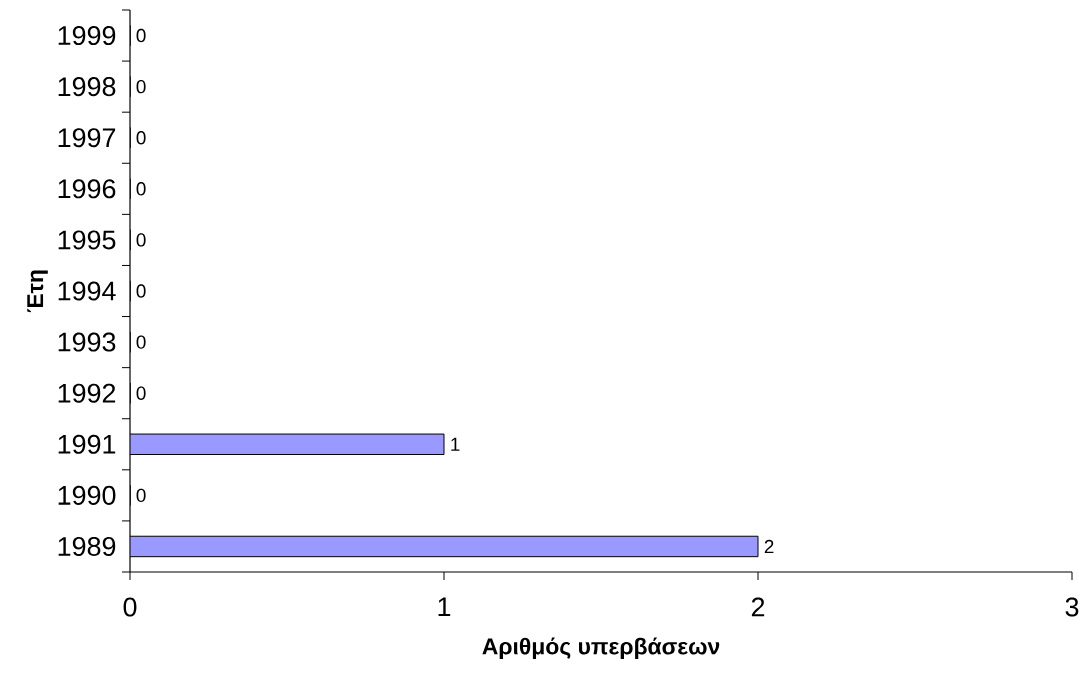  What do you see at coordinates (87, 495) in the screenshot?
I see `y-tick-label: 1990` at bounding box center [87, 495].